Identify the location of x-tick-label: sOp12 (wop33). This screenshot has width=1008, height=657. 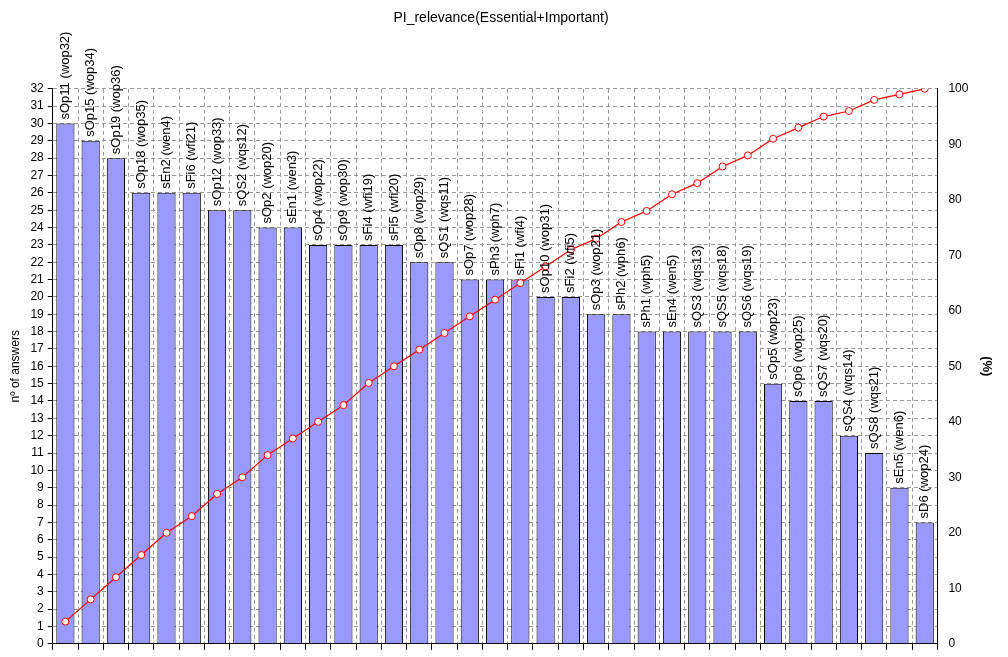
(216, 162).